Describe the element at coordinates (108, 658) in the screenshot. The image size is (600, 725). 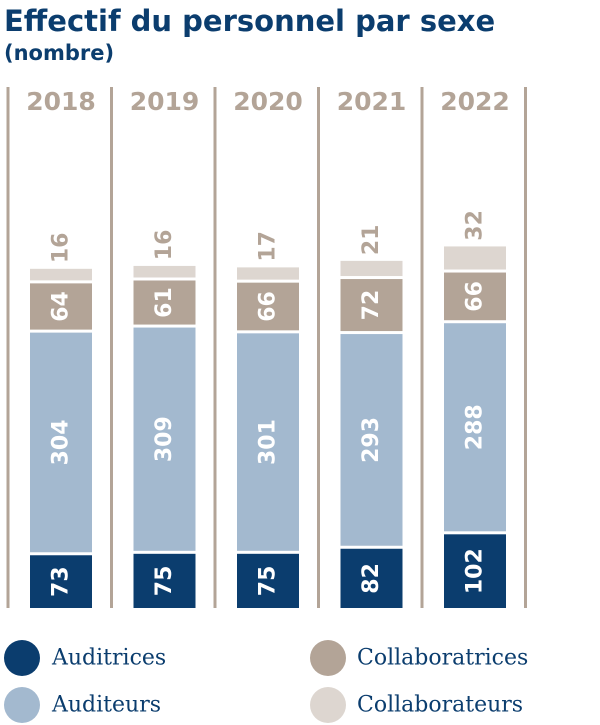
I see `legend-label-auditrices: Auditrices` at that location.